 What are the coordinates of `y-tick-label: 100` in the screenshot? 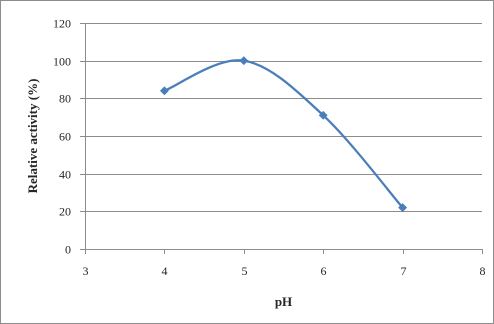 It's located at (62, 62).